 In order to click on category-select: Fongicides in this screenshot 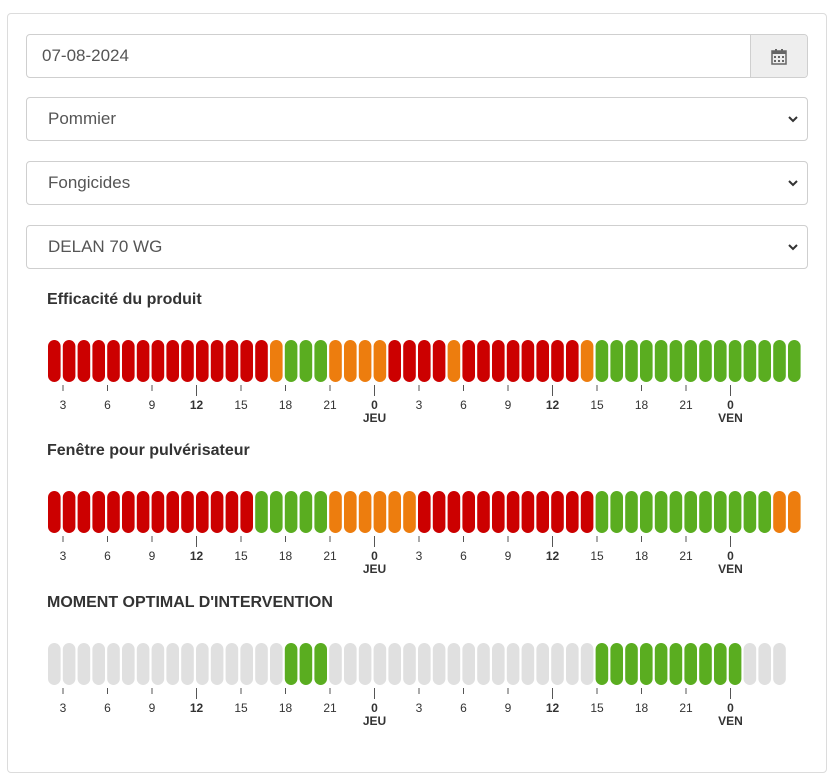, I will do `click(417, 183)`.